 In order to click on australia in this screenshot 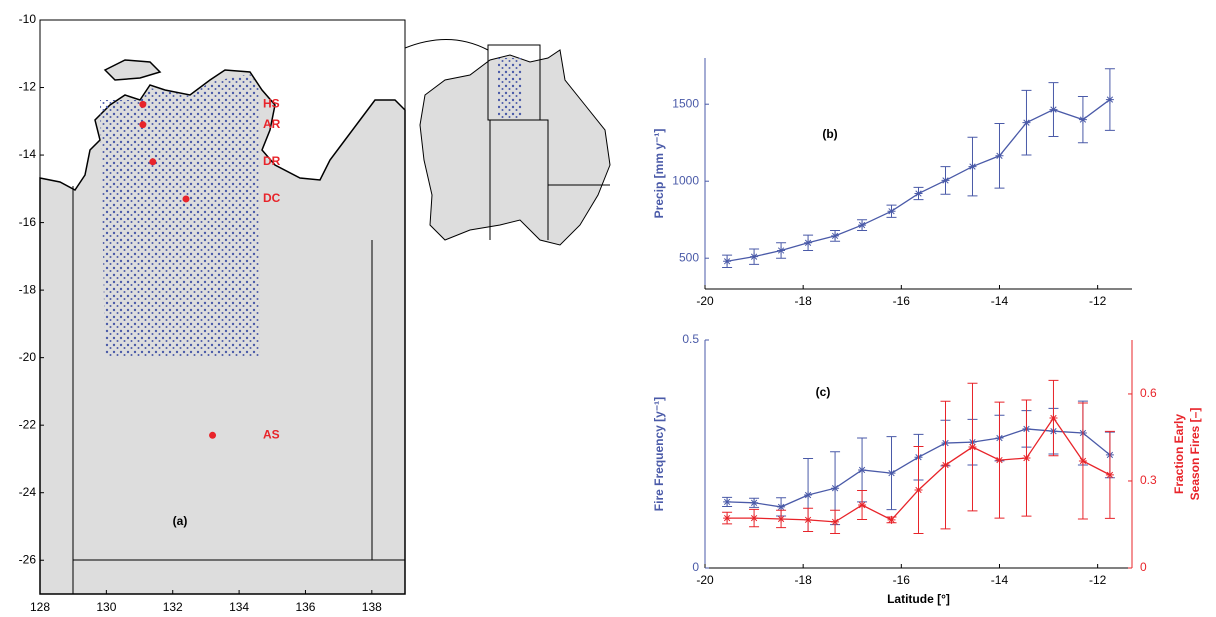, I will do `click(515, 147)`.